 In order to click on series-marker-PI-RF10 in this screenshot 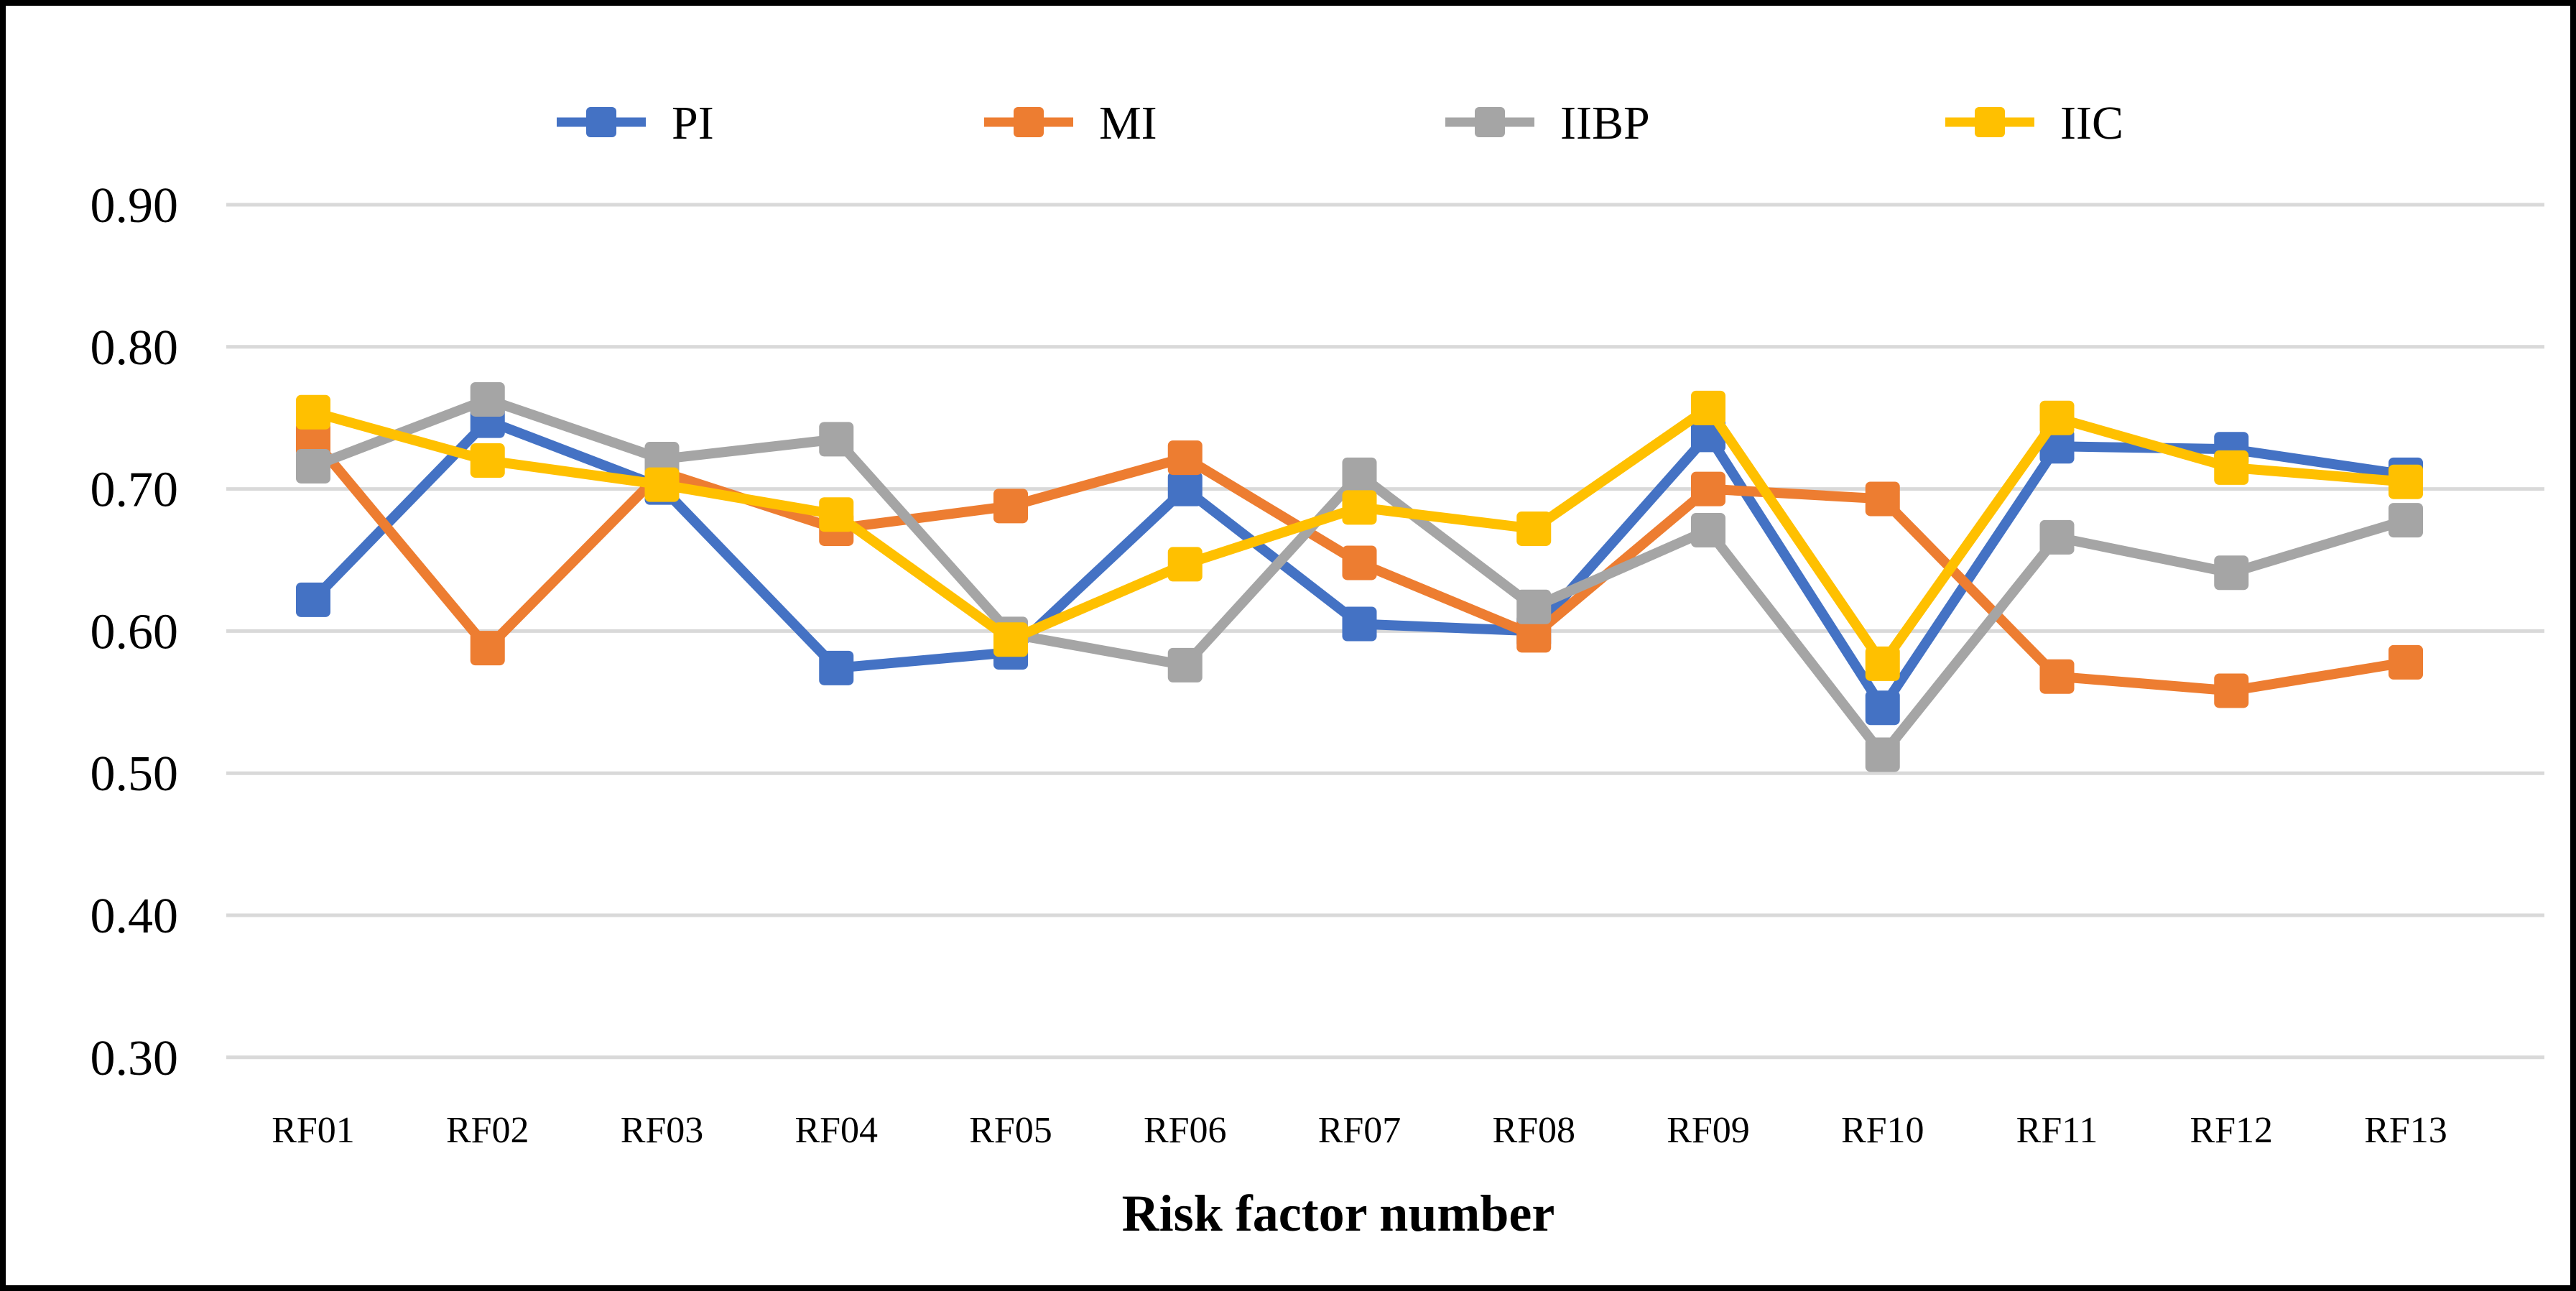, I will do `click(1882, 708)`.